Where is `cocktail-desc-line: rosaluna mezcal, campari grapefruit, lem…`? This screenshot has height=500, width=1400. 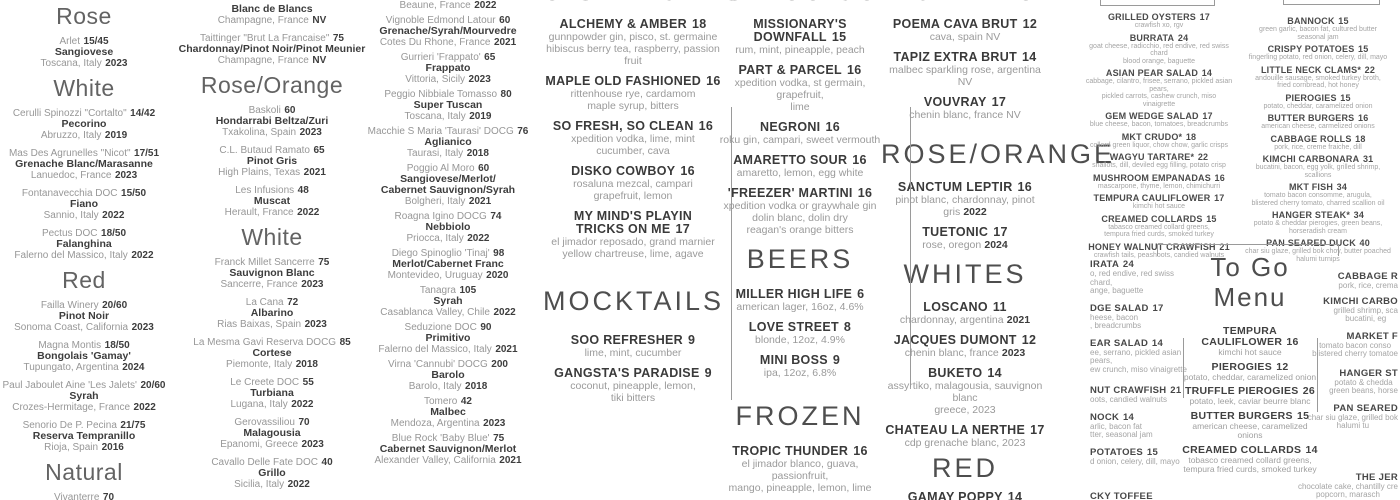 cocktail-desc-line: rosaluna mezcal, campari grapefruit, lem… is located at coordinates (633, 190).